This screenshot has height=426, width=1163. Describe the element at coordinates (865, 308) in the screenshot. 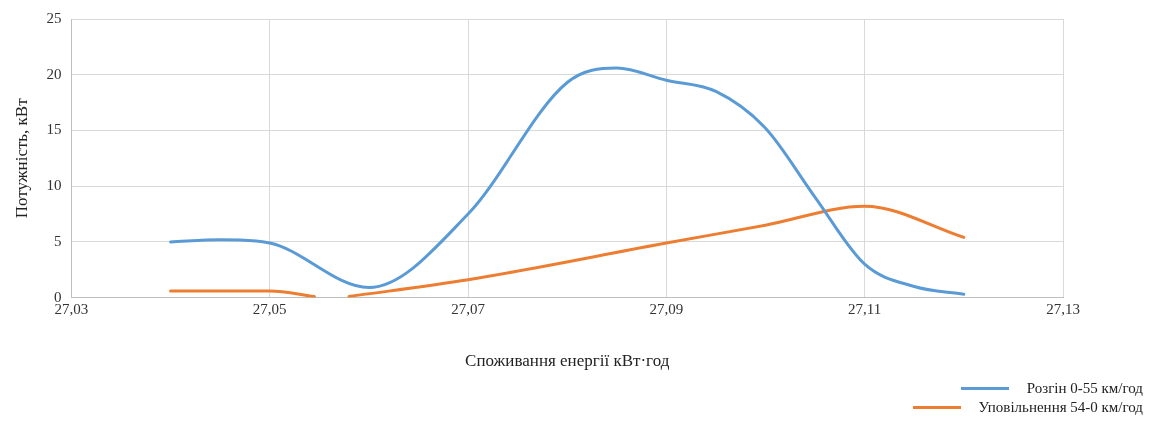

I see `x-tick-label: 27,11` at that location.